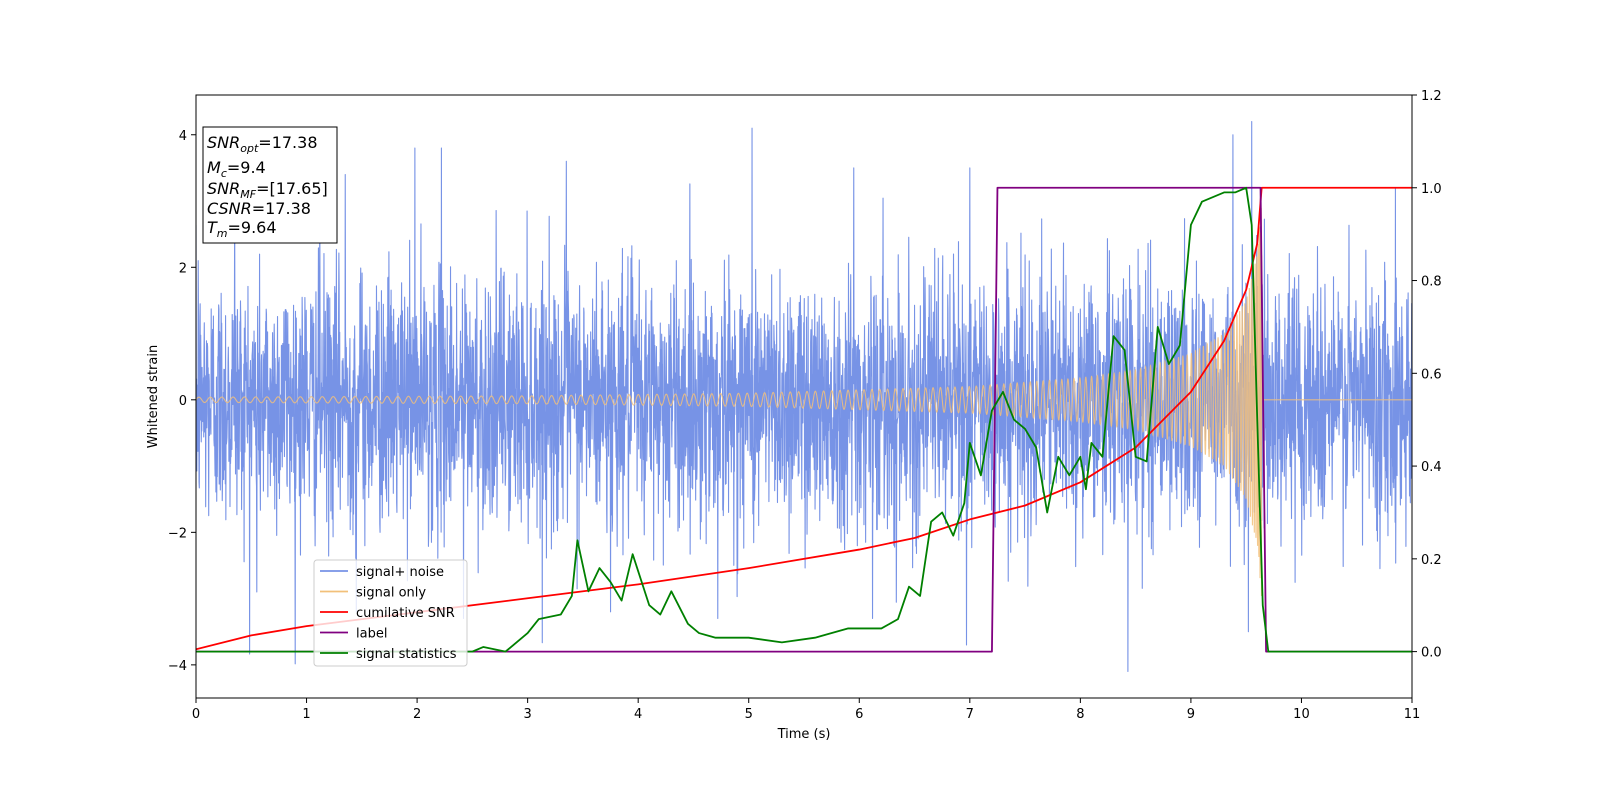 This screenshot has width=1600, height=804. What do you see at coordinates (1431, 189) in the screenshot?
I see `y2-tick-label: 1.0` at bounding box center [1431, 189].